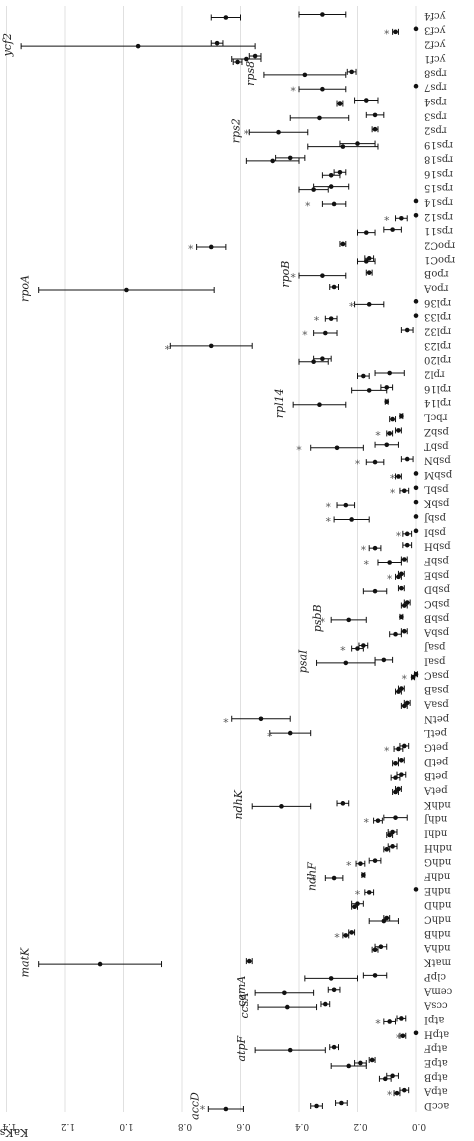 This screenshot has height=1141, width=474. I want to click on gene-label-atpH: atpH, so click(436, 1033).